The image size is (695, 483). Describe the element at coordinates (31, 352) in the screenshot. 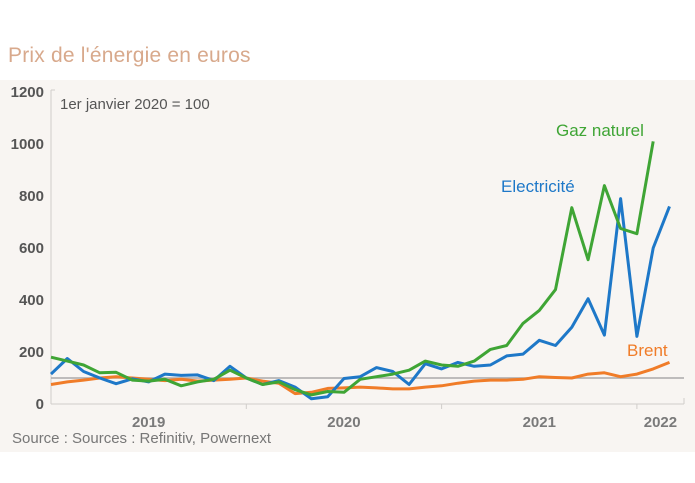

I see `y-tick-label: 200` at that location.